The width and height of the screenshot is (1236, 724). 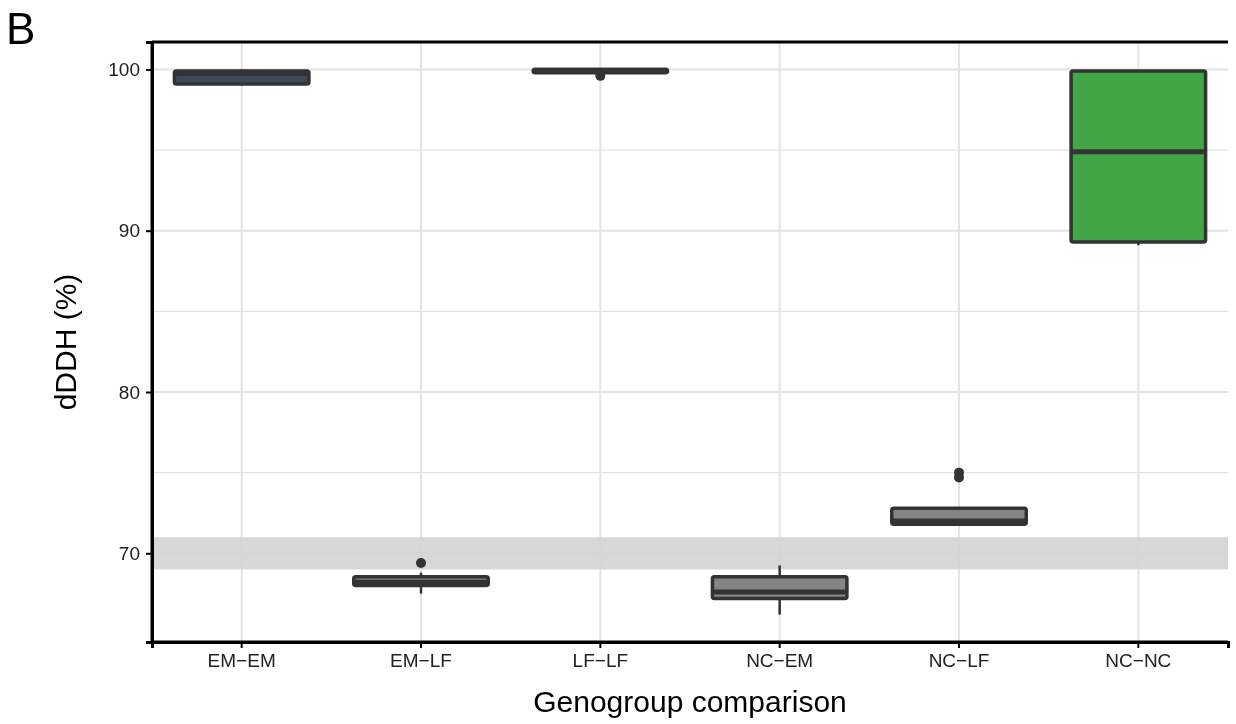 What do you see at coordinates (959, 661) in the screenshot?
I see `x-tick-label: NC−LF` at bounding box center [959, 661].